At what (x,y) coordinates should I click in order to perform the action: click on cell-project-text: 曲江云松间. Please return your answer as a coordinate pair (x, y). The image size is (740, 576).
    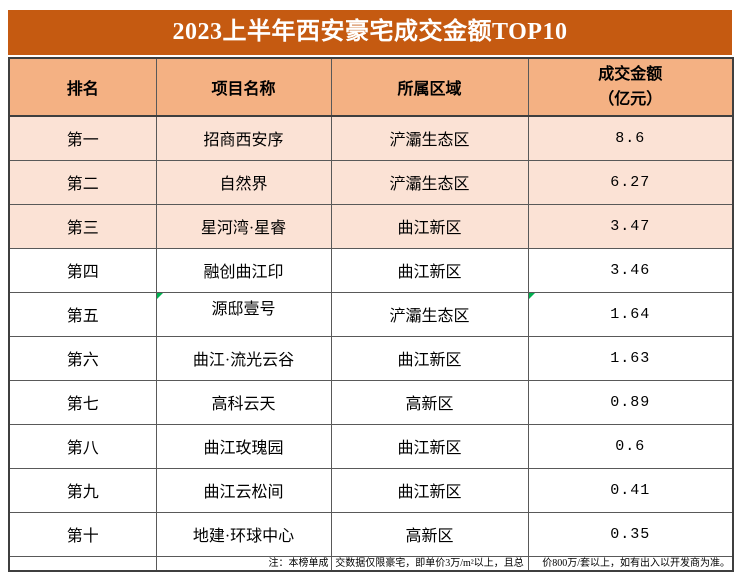
    Looking at the image, I should click on (243, 492).